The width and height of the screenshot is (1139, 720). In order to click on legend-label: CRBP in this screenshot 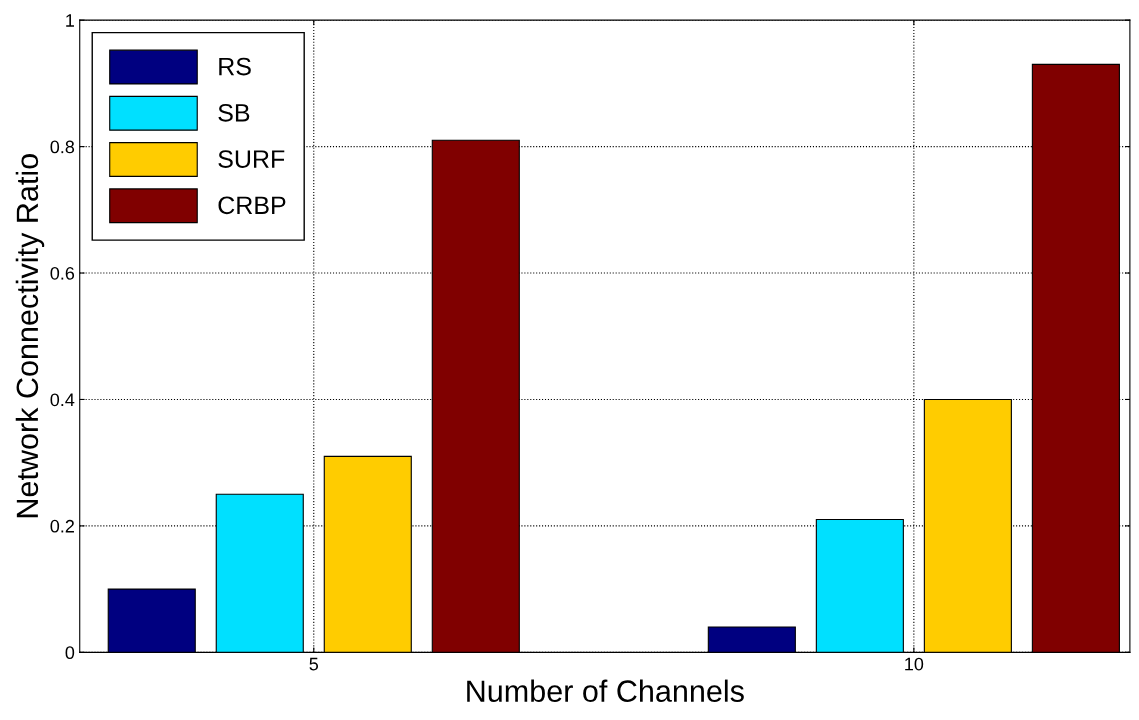, I will do `click(252, 205)`.